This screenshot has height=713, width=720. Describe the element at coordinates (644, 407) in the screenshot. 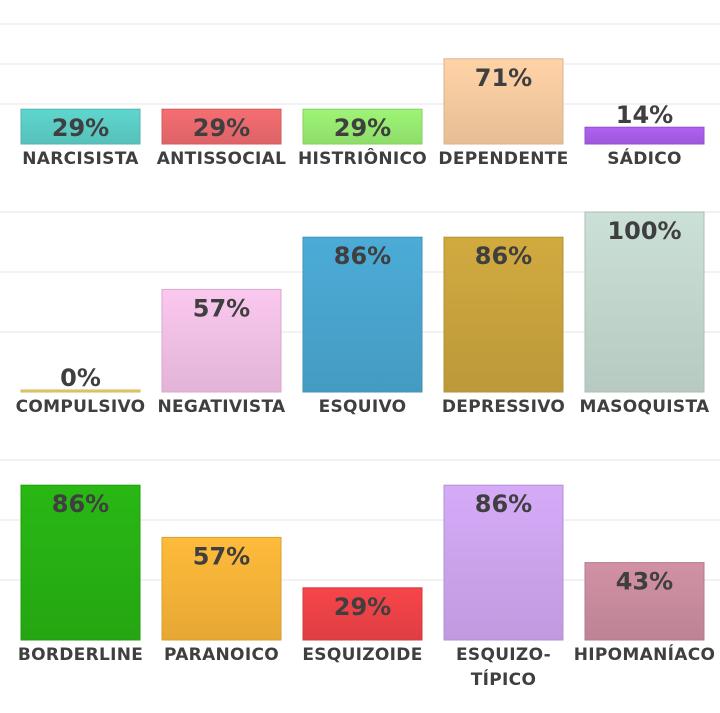

I see `category-label: MASOQUISTA` at that location.